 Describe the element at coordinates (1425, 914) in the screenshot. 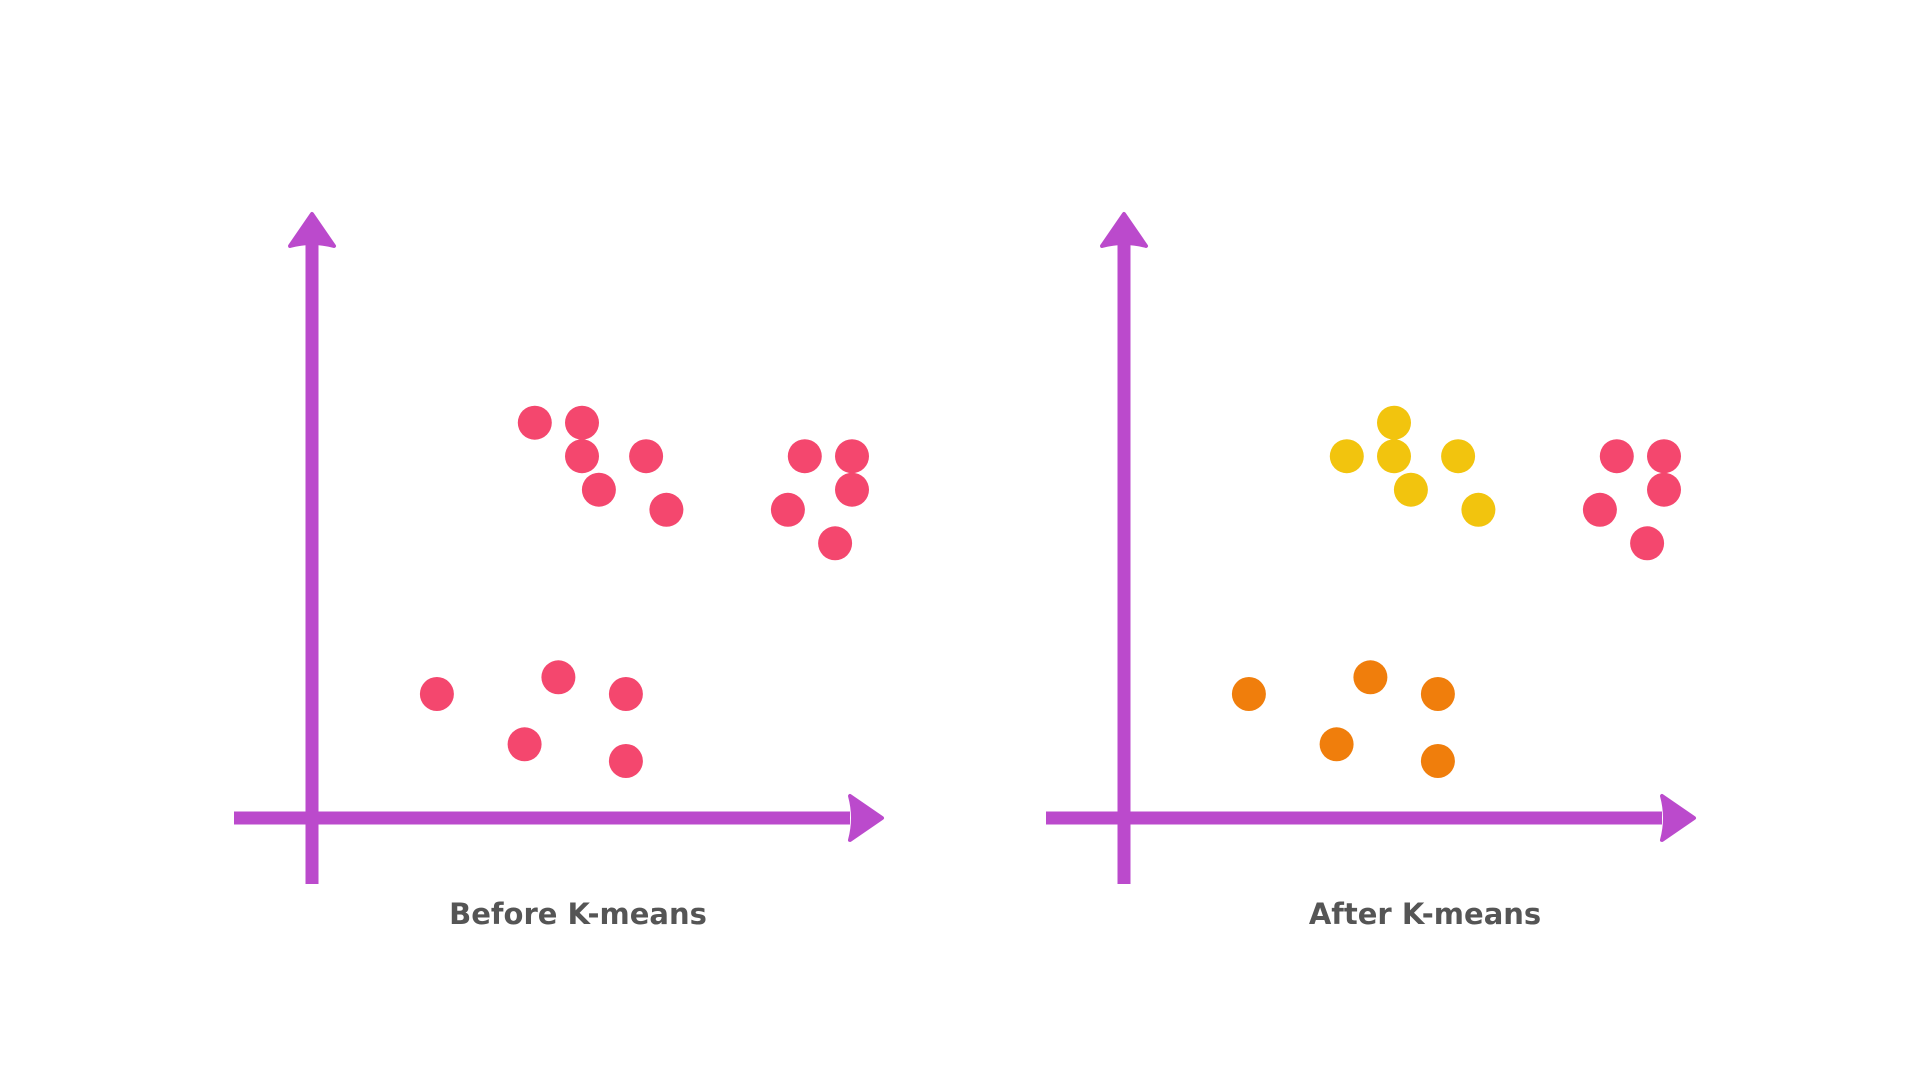

I see `after-kmeans-caption: After K-means` at that location.